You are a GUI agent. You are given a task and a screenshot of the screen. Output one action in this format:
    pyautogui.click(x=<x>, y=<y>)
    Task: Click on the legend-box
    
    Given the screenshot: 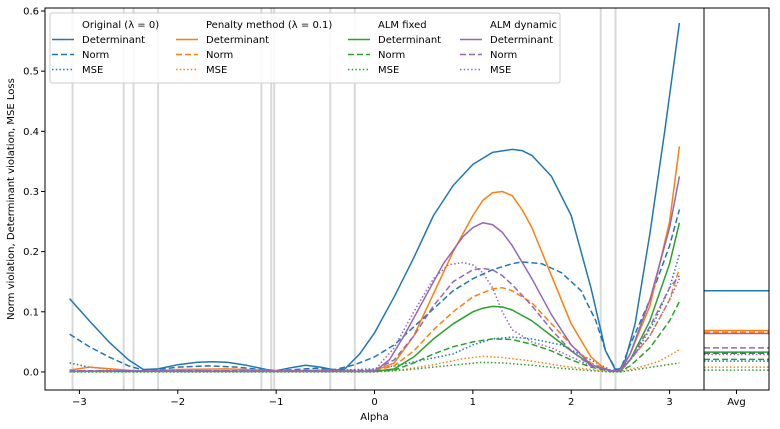 What is the action you would take?
    pyautogui.click(x=305, y=48)
    